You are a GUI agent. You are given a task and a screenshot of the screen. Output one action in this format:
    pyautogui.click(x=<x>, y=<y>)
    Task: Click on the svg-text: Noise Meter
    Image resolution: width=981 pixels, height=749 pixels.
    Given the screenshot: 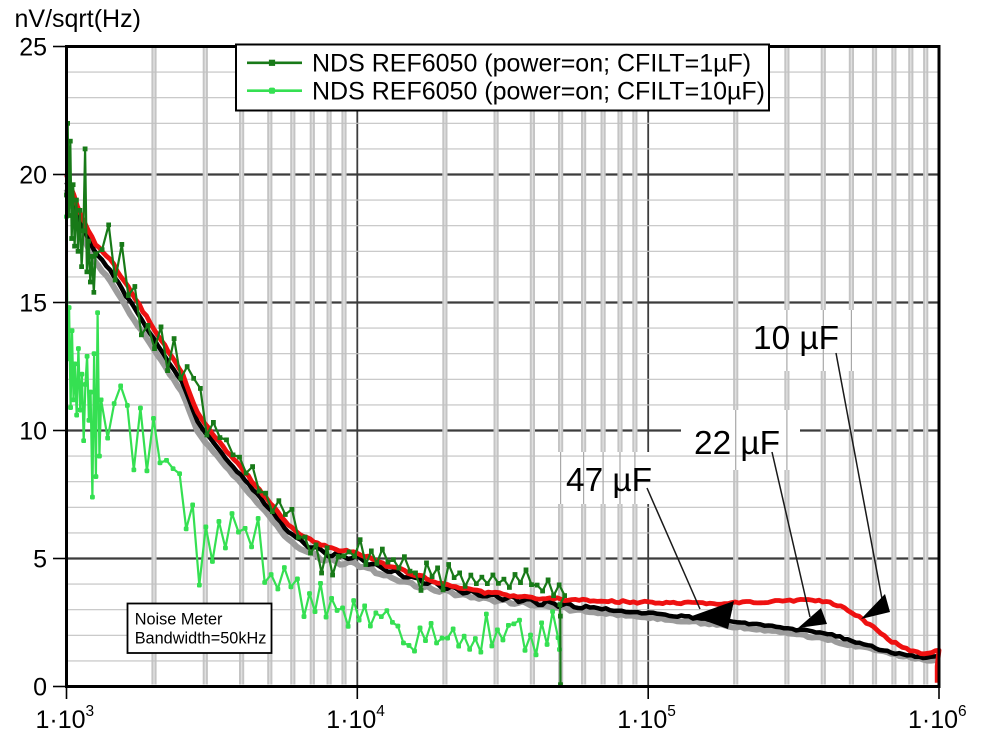 What is the action you would take?
    pyautogui.click(x=179, y=619)
    